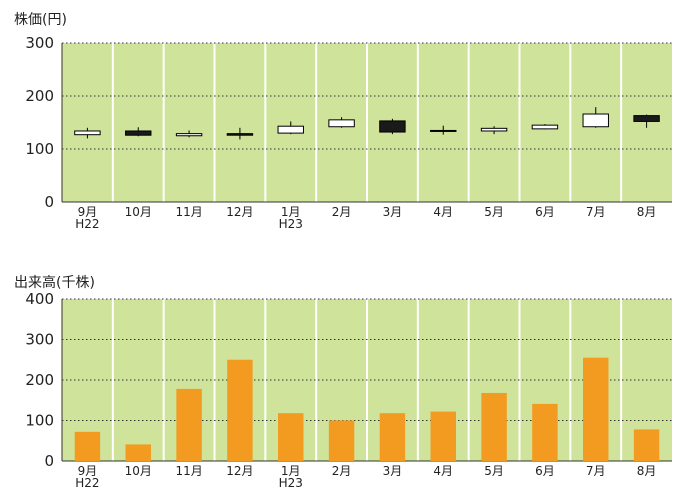  I want to click on volume-y-tick-label: 100, so click(39, 421).